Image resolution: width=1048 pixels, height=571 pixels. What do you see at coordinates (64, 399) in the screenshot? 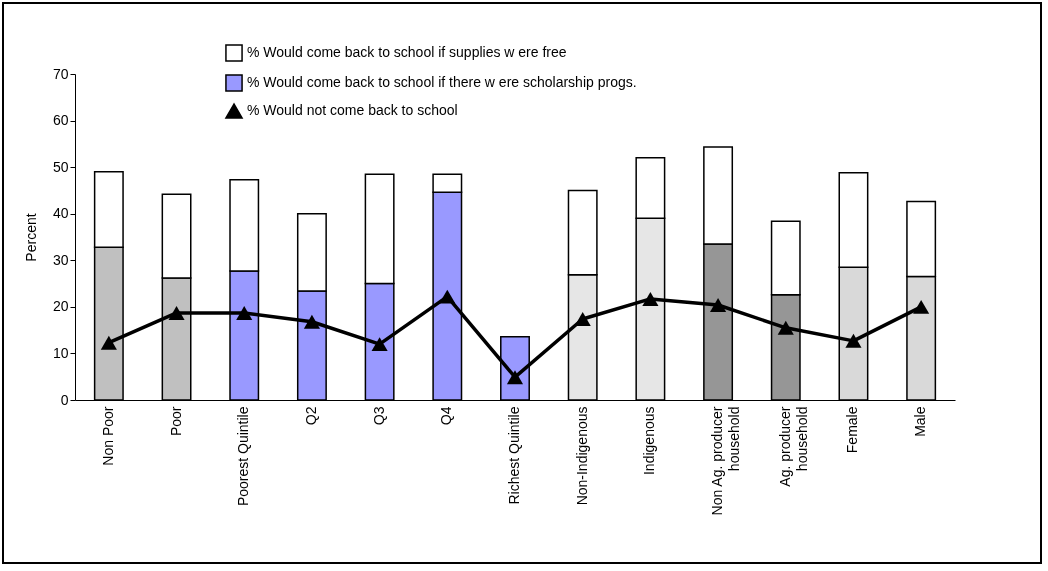
I see `y-tick-label: 0` at bounding box center [64, 399].